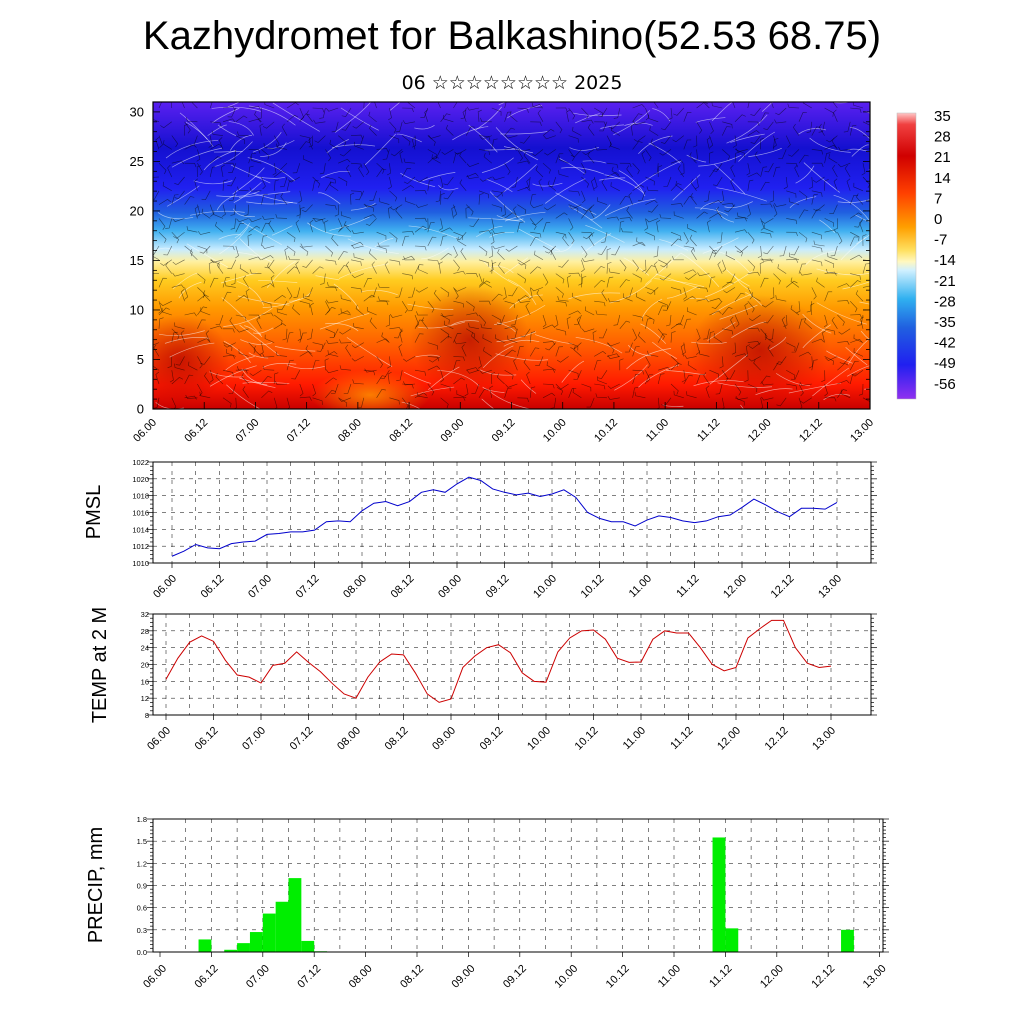  Describe the element at coordinates (145, 631) in the screenshot. I see `y-tick-label: 28` at that location.